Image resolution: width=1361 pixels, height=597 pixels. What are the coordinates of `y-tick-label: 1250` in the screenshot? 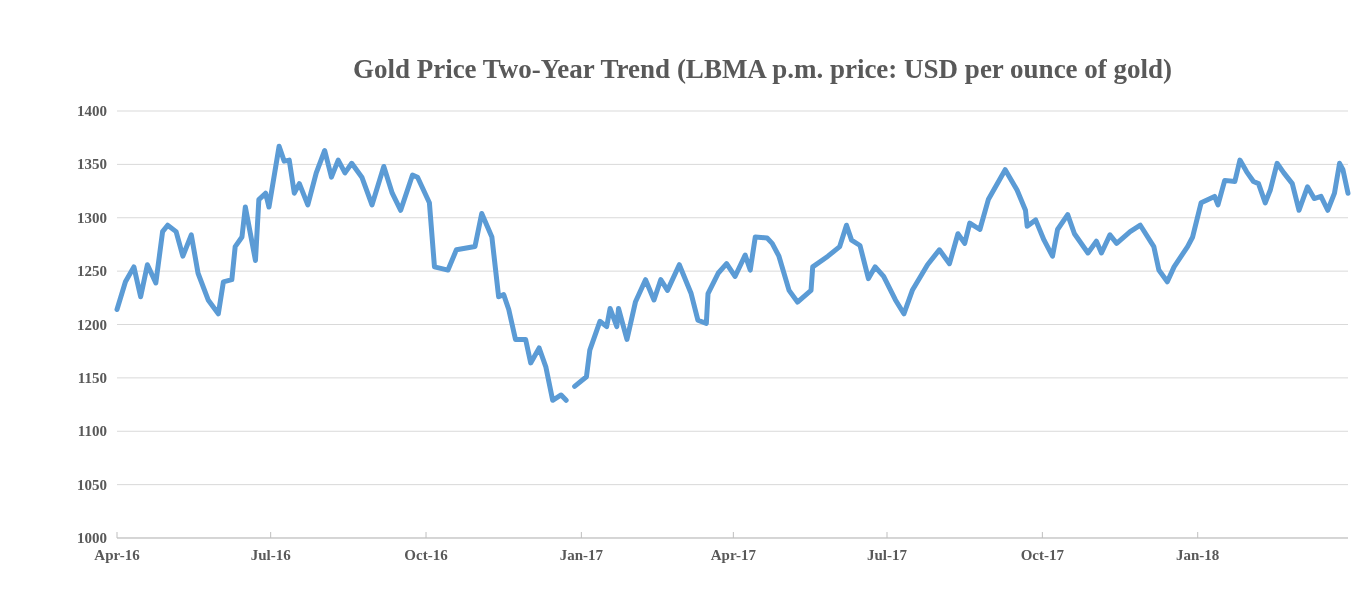 It's located at (92, 271).